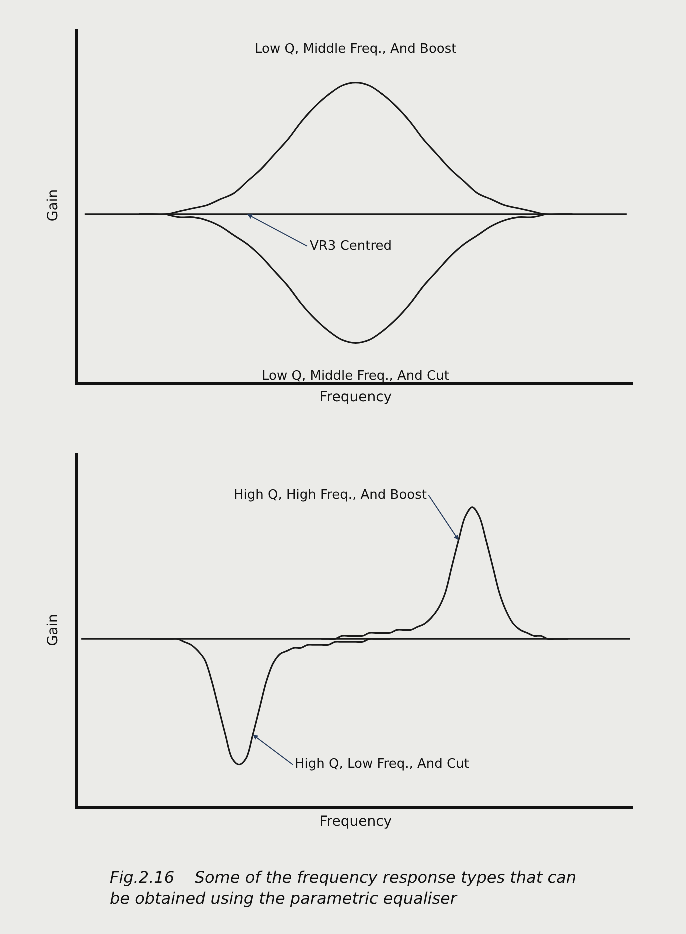 This screenshot has height=934, width=686. What do you see at coordinates (356, 49) in the screenshot?
I see `text: Low Q, Middle Freq., And Boost` at bounding box center [356, 49].